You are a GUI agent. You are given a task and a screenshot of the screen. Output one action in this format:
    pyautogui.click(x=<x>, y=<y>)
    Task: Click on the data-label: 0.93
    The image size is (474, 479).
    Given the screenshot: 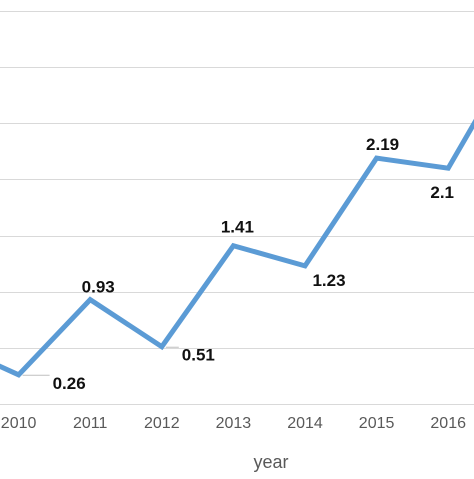 What is the action you would take?
    pyautogui.click(x=98, y=287)
    